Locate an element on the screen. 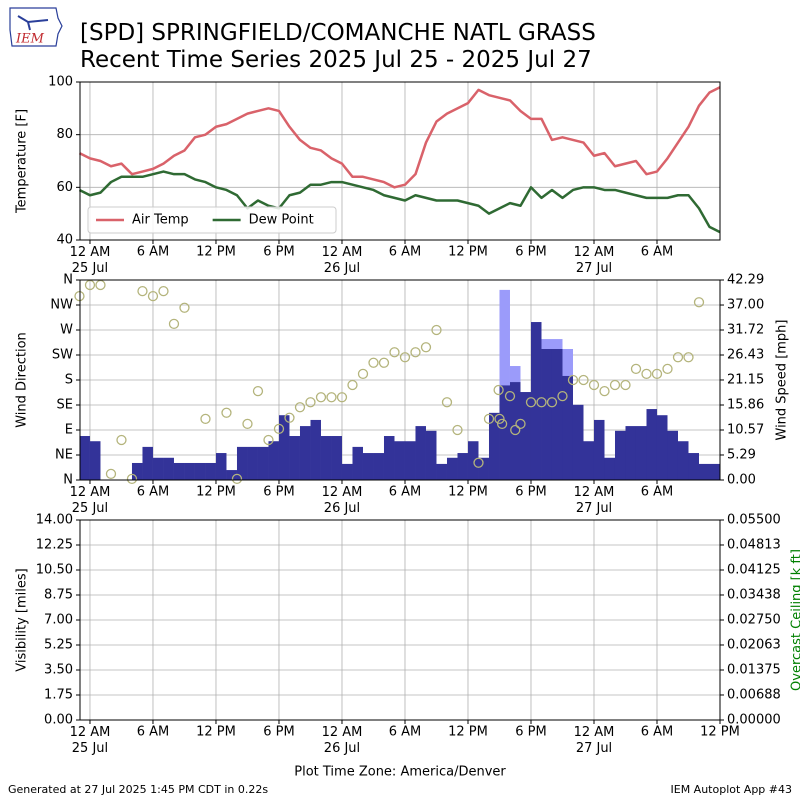 The width and height of the screenshot is (800, 800). legend-label: Dew Point is located at coordinates (281, 220).